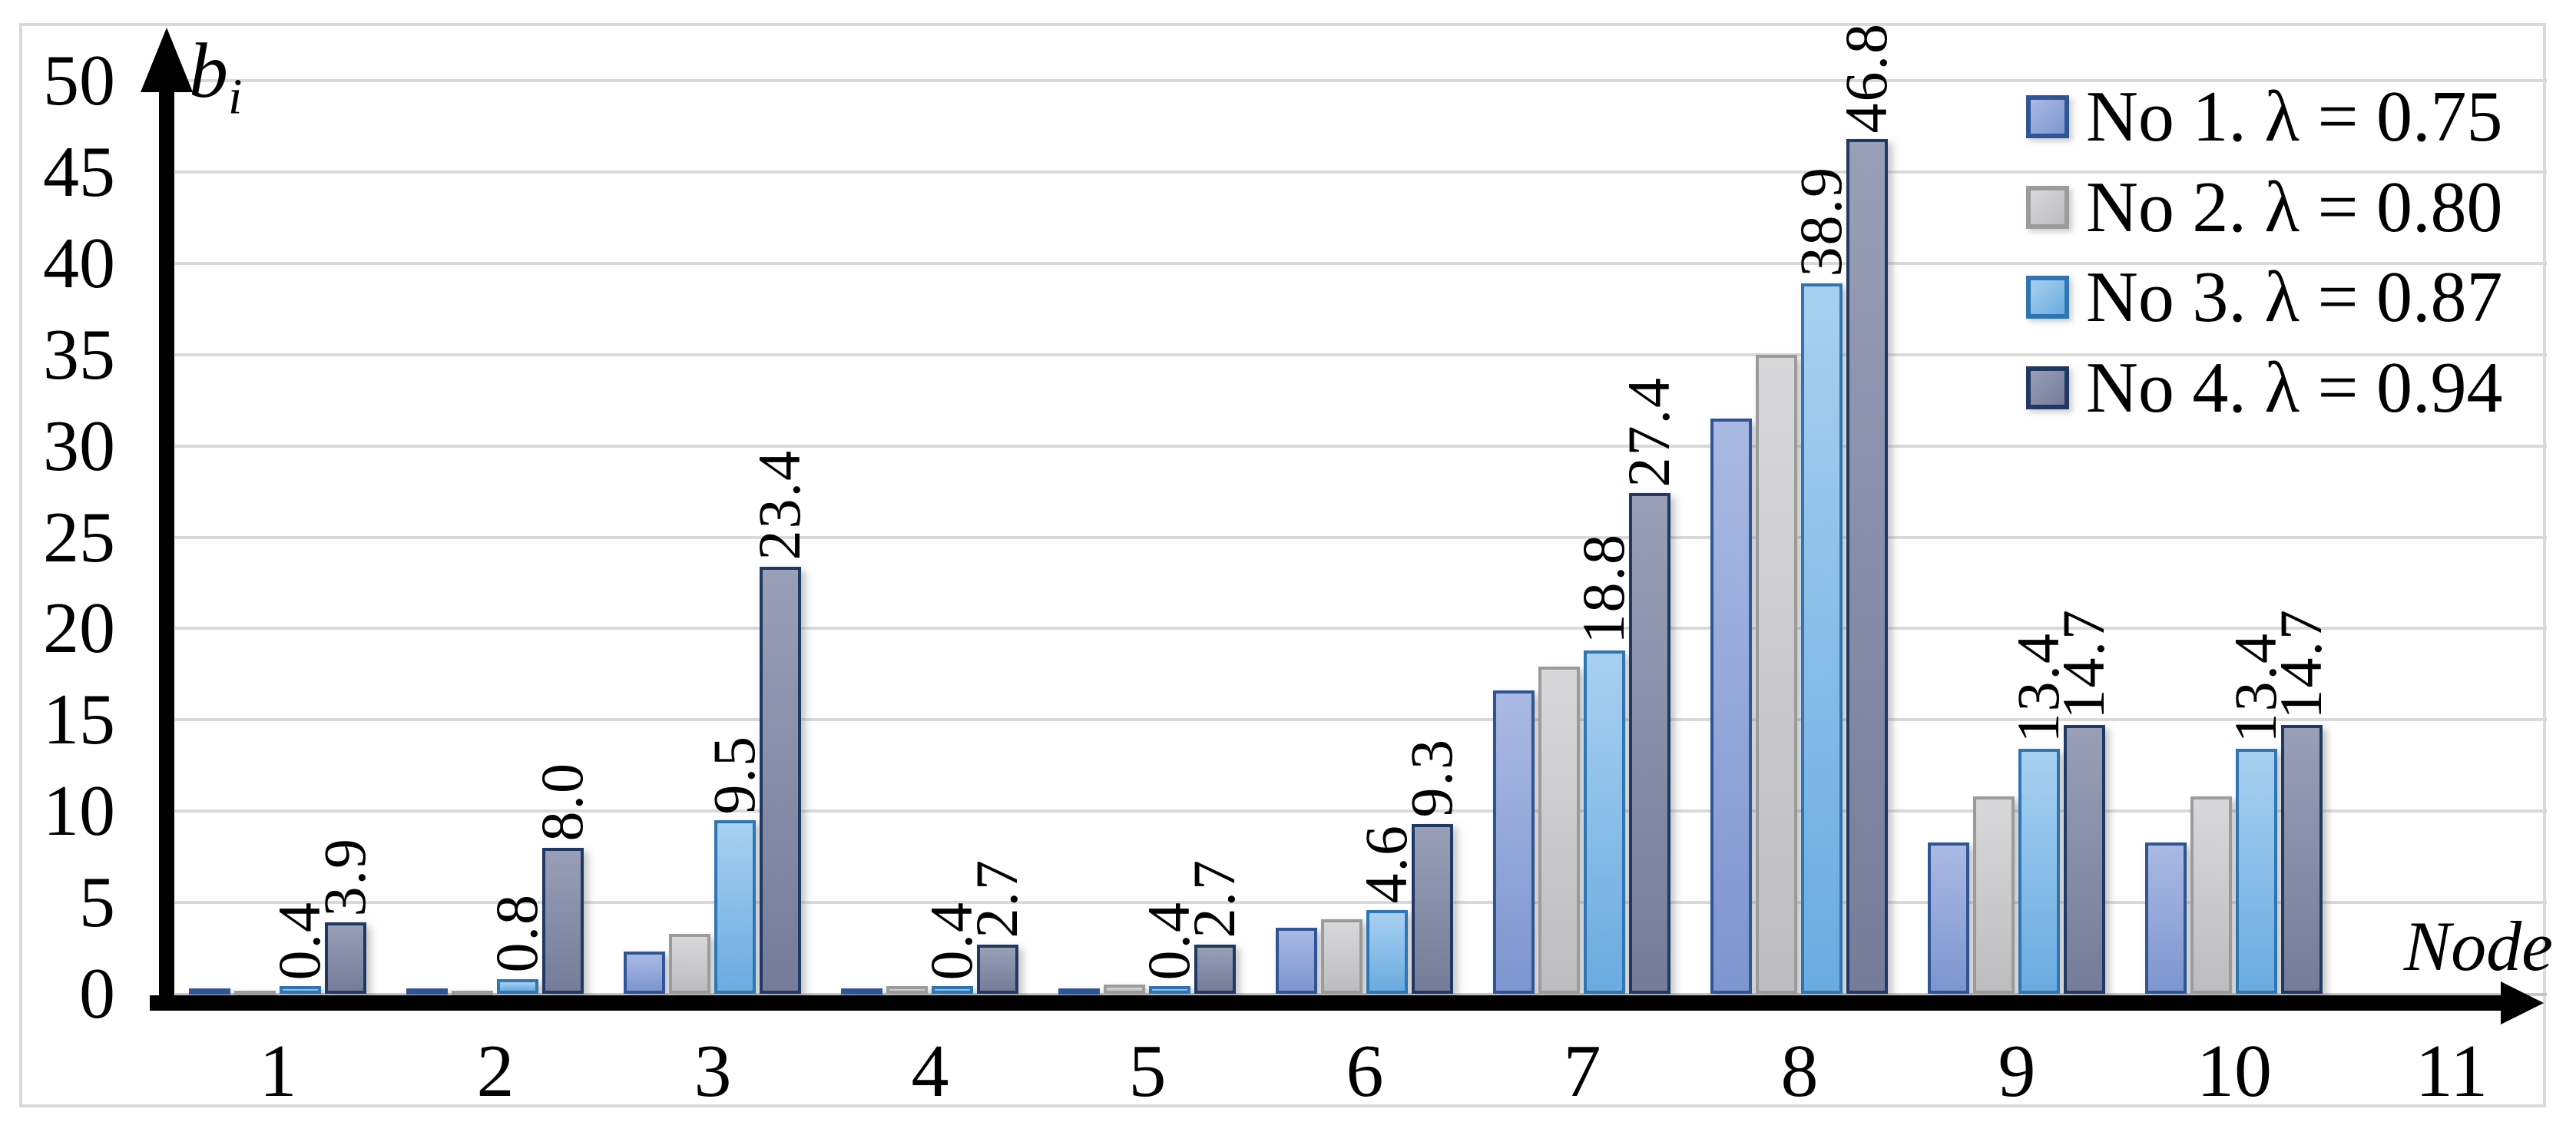  Describe the element at coordinates (1431, 778) in the screenshot. I see `bar-value-label: 9.3` at that location.